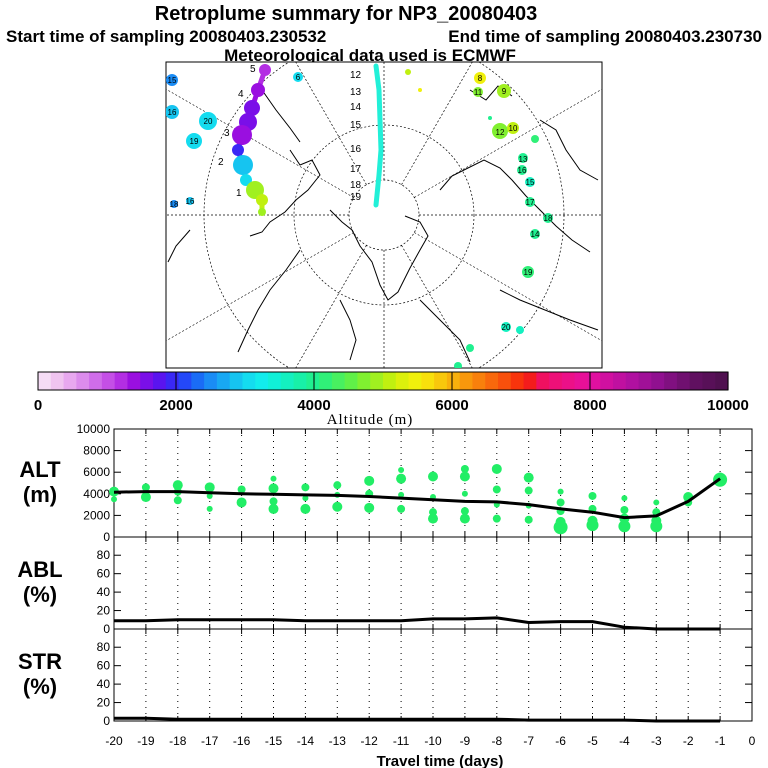  I want to click on alt-series-line, so click(417, 498).